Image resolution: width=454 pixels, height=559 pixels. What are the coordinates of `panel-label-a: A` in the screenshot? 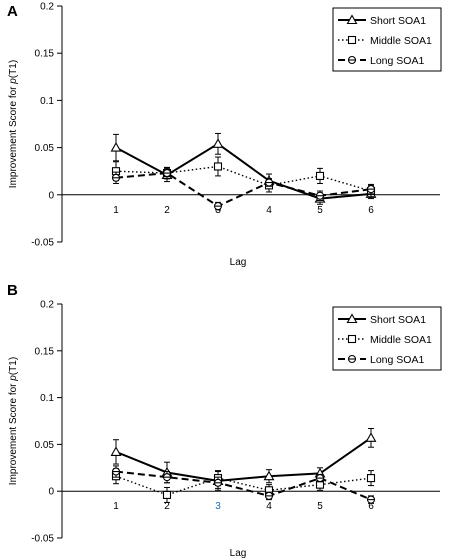 It's located at (12, 11).